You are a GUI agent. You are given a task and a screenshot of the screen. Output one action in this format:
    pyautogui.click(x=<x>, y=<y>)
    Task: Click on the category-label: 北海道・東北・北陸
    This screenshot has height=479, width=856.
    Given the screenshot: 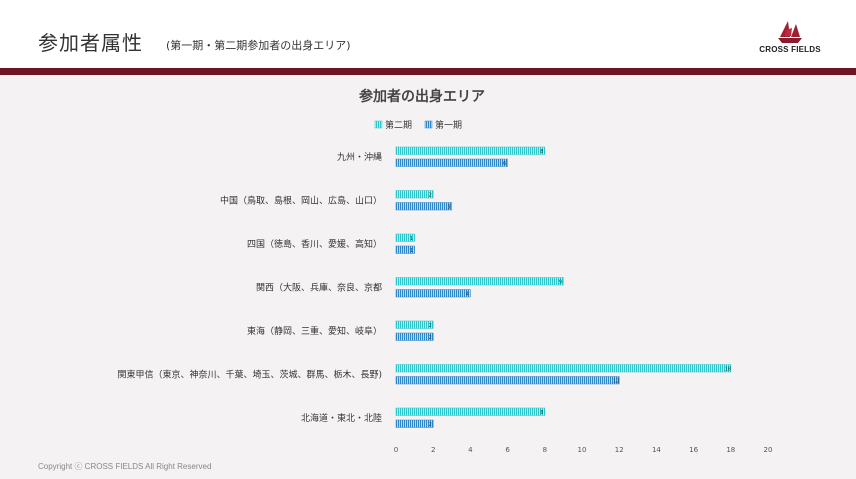 What is the action you would take?
    pyautogui.click(x=341, y=418)
    